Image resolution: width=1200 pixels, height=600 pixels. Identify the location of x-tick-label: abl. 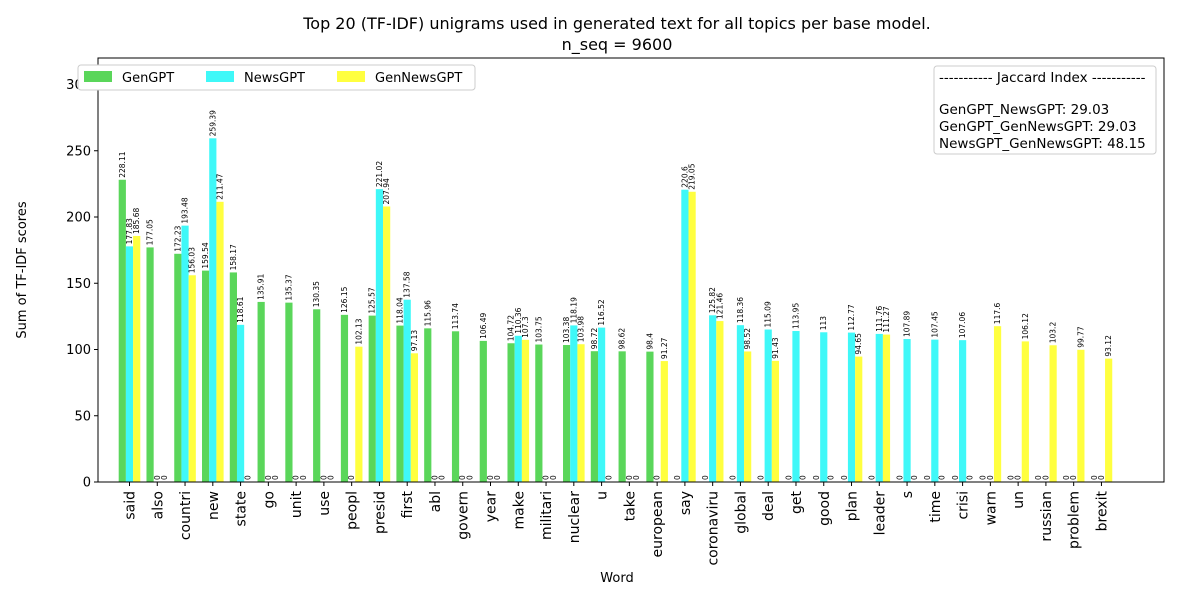
(436, 501).